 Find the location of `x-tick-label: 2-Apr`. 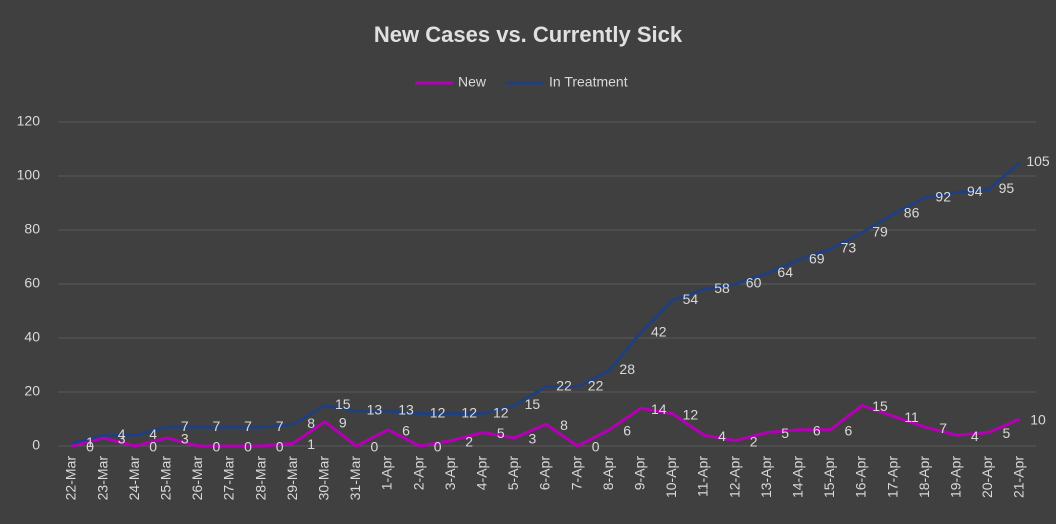

x-tick-label: 2-Apr is located at coordinates (418, 473).